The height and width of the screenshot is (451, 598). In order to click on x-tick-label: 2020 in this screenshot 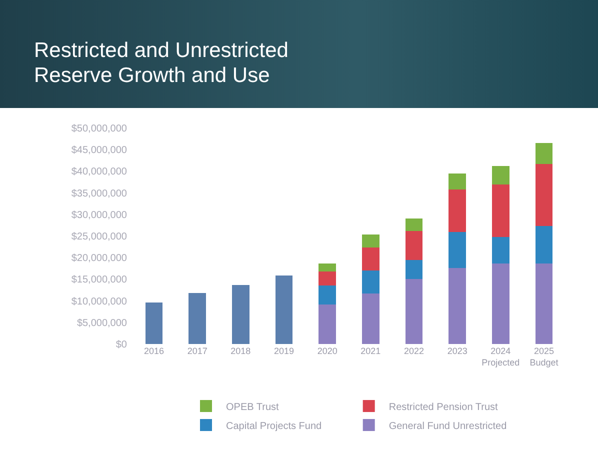, I will do `click(327, 351)`.